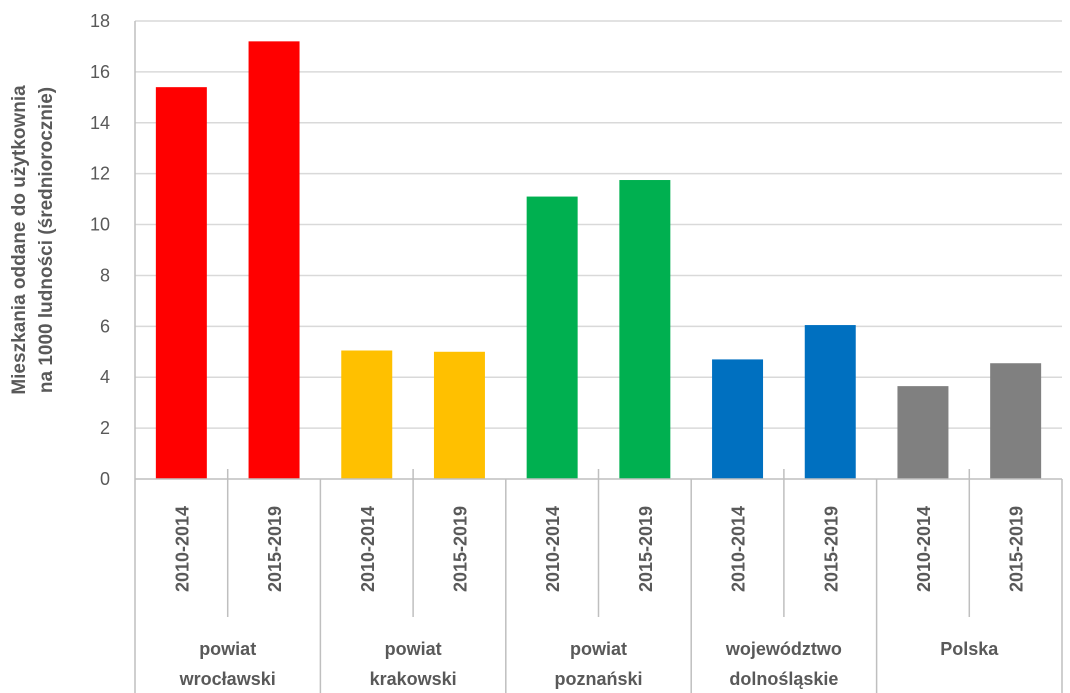 The image size is (1070, 693). What do you see at coordinates (598, 679) in the screenshot?
I see `group-label: poznański` at bounding box center [598, 679].